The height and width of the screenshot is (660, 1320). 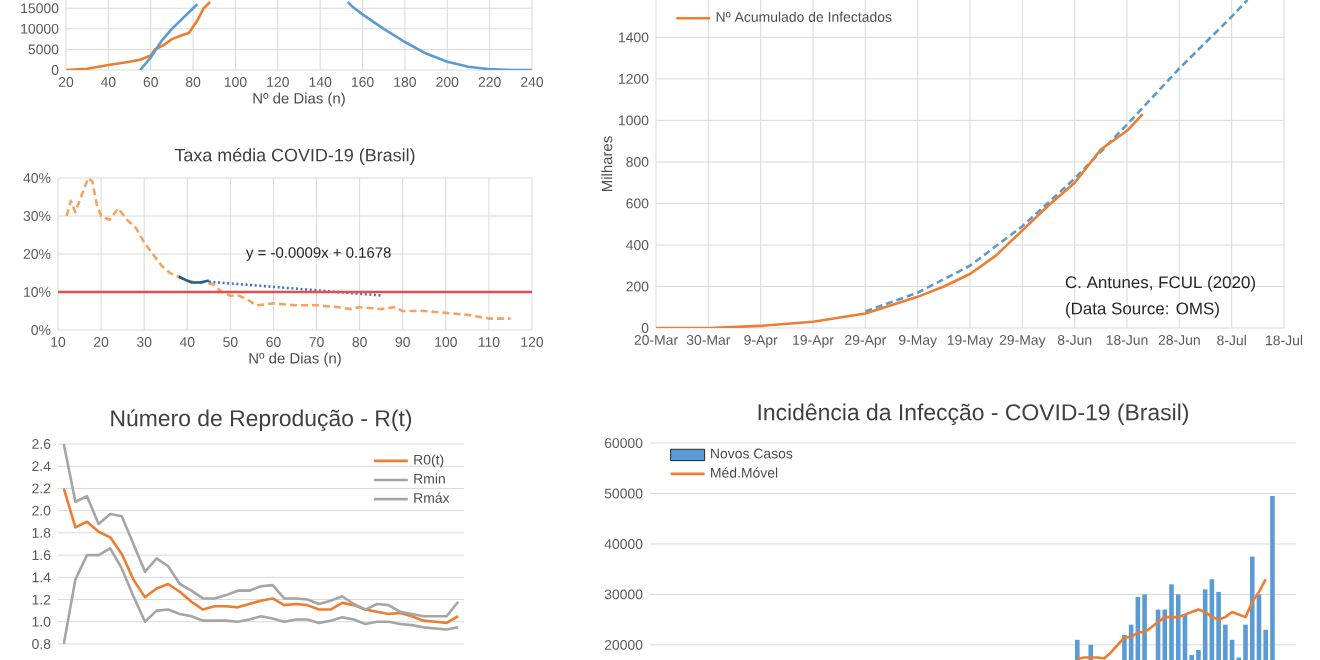 What do you see at coordinates (1142, 310) in the screenshot?
I see `annotation: (Data Source: OMS)` at bounding box center [1142, 310].